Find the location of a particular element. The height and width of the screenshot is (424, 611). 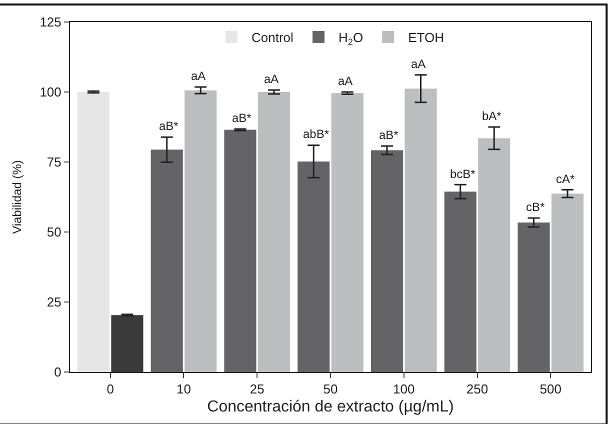

data-label: bA* is located at coordinates (492, 116).